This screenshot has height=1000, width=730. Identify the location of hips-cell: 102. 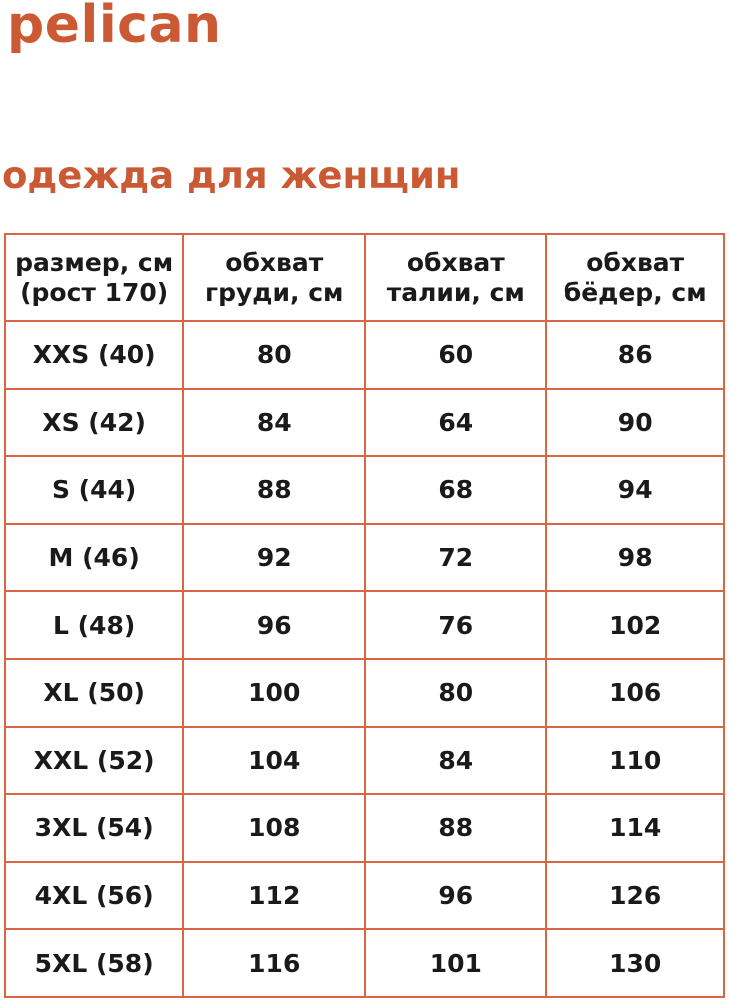
(635, 625).